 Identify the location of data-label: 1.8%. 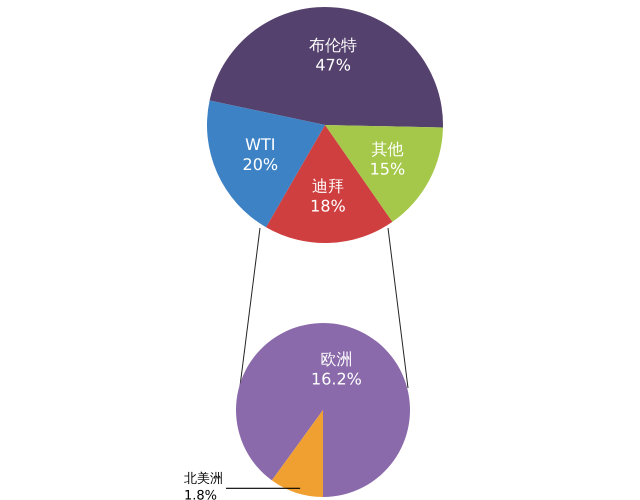
(201, 494).